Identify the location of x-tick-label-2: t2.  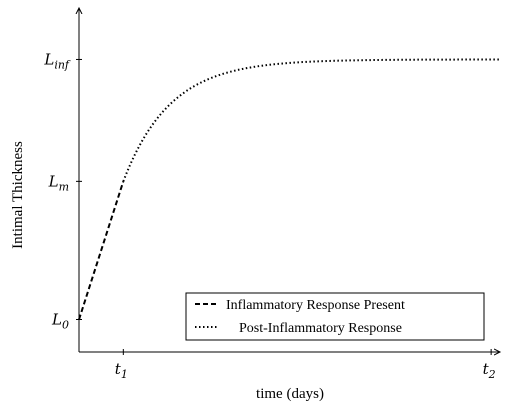
(489, 370).